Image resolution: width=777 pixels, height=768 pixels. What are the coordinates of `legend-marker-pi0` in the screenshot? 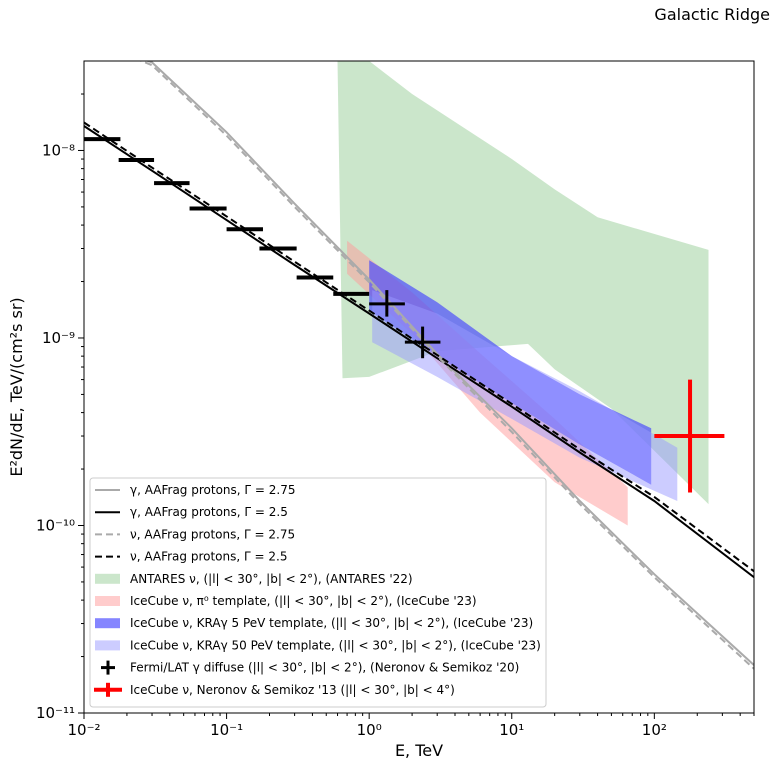 It's located at (107, 601).